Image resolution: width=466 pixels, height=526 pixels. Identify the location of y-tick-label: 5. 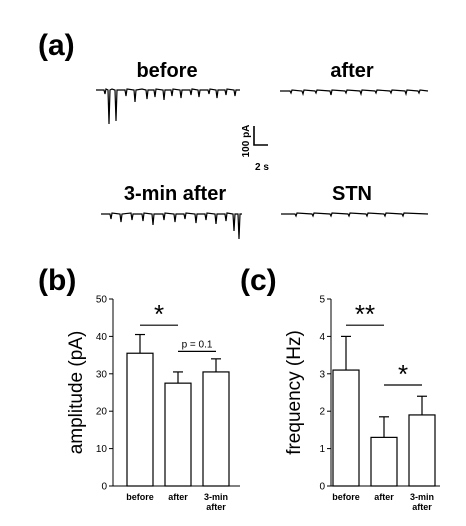
(322, 300).